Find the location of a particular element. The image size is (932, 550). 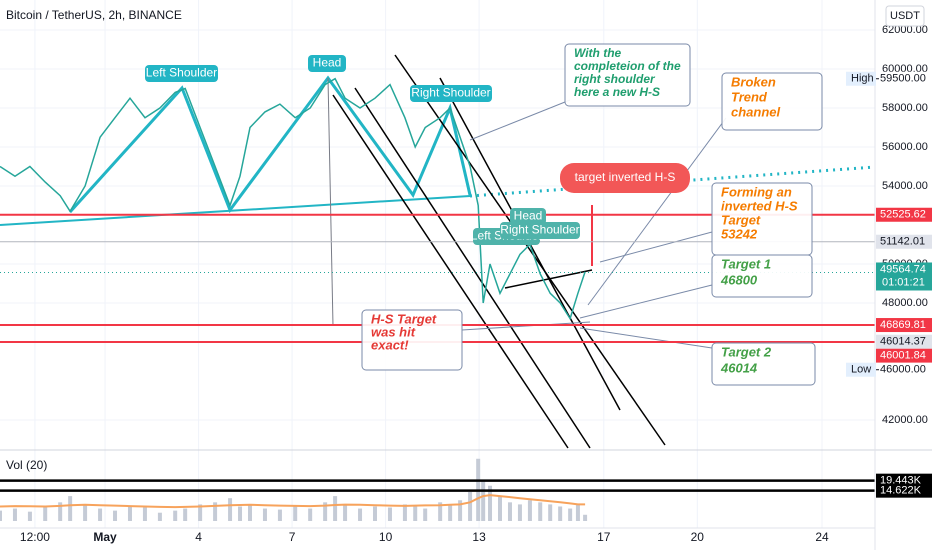

y-tick-label: 56000.00 is located at coordinates (905, 147).